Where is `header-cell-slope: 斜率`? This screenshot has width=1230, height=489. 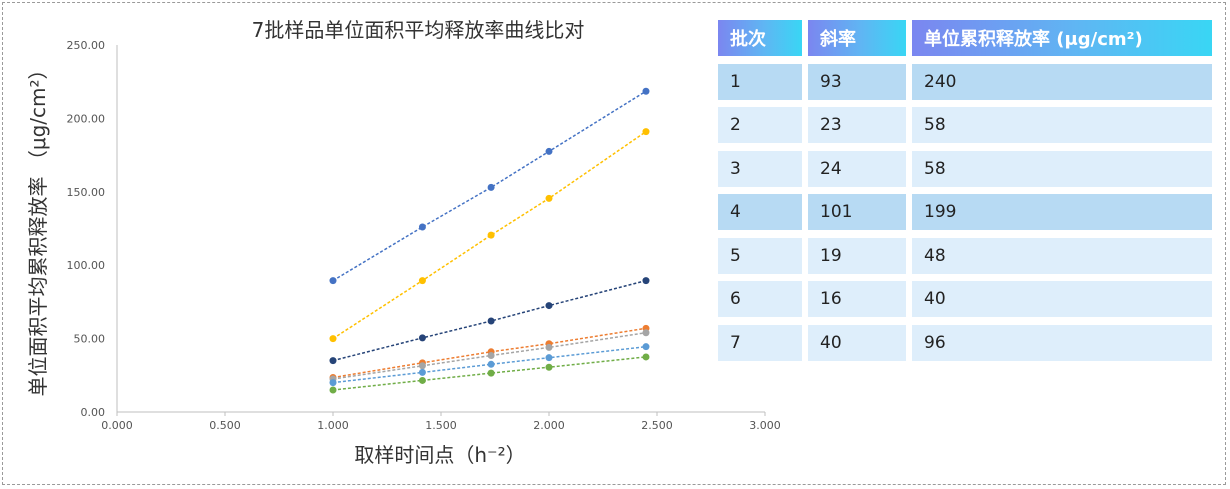
header-cell-slope: 斜率 is located at coordinates (857, 38).